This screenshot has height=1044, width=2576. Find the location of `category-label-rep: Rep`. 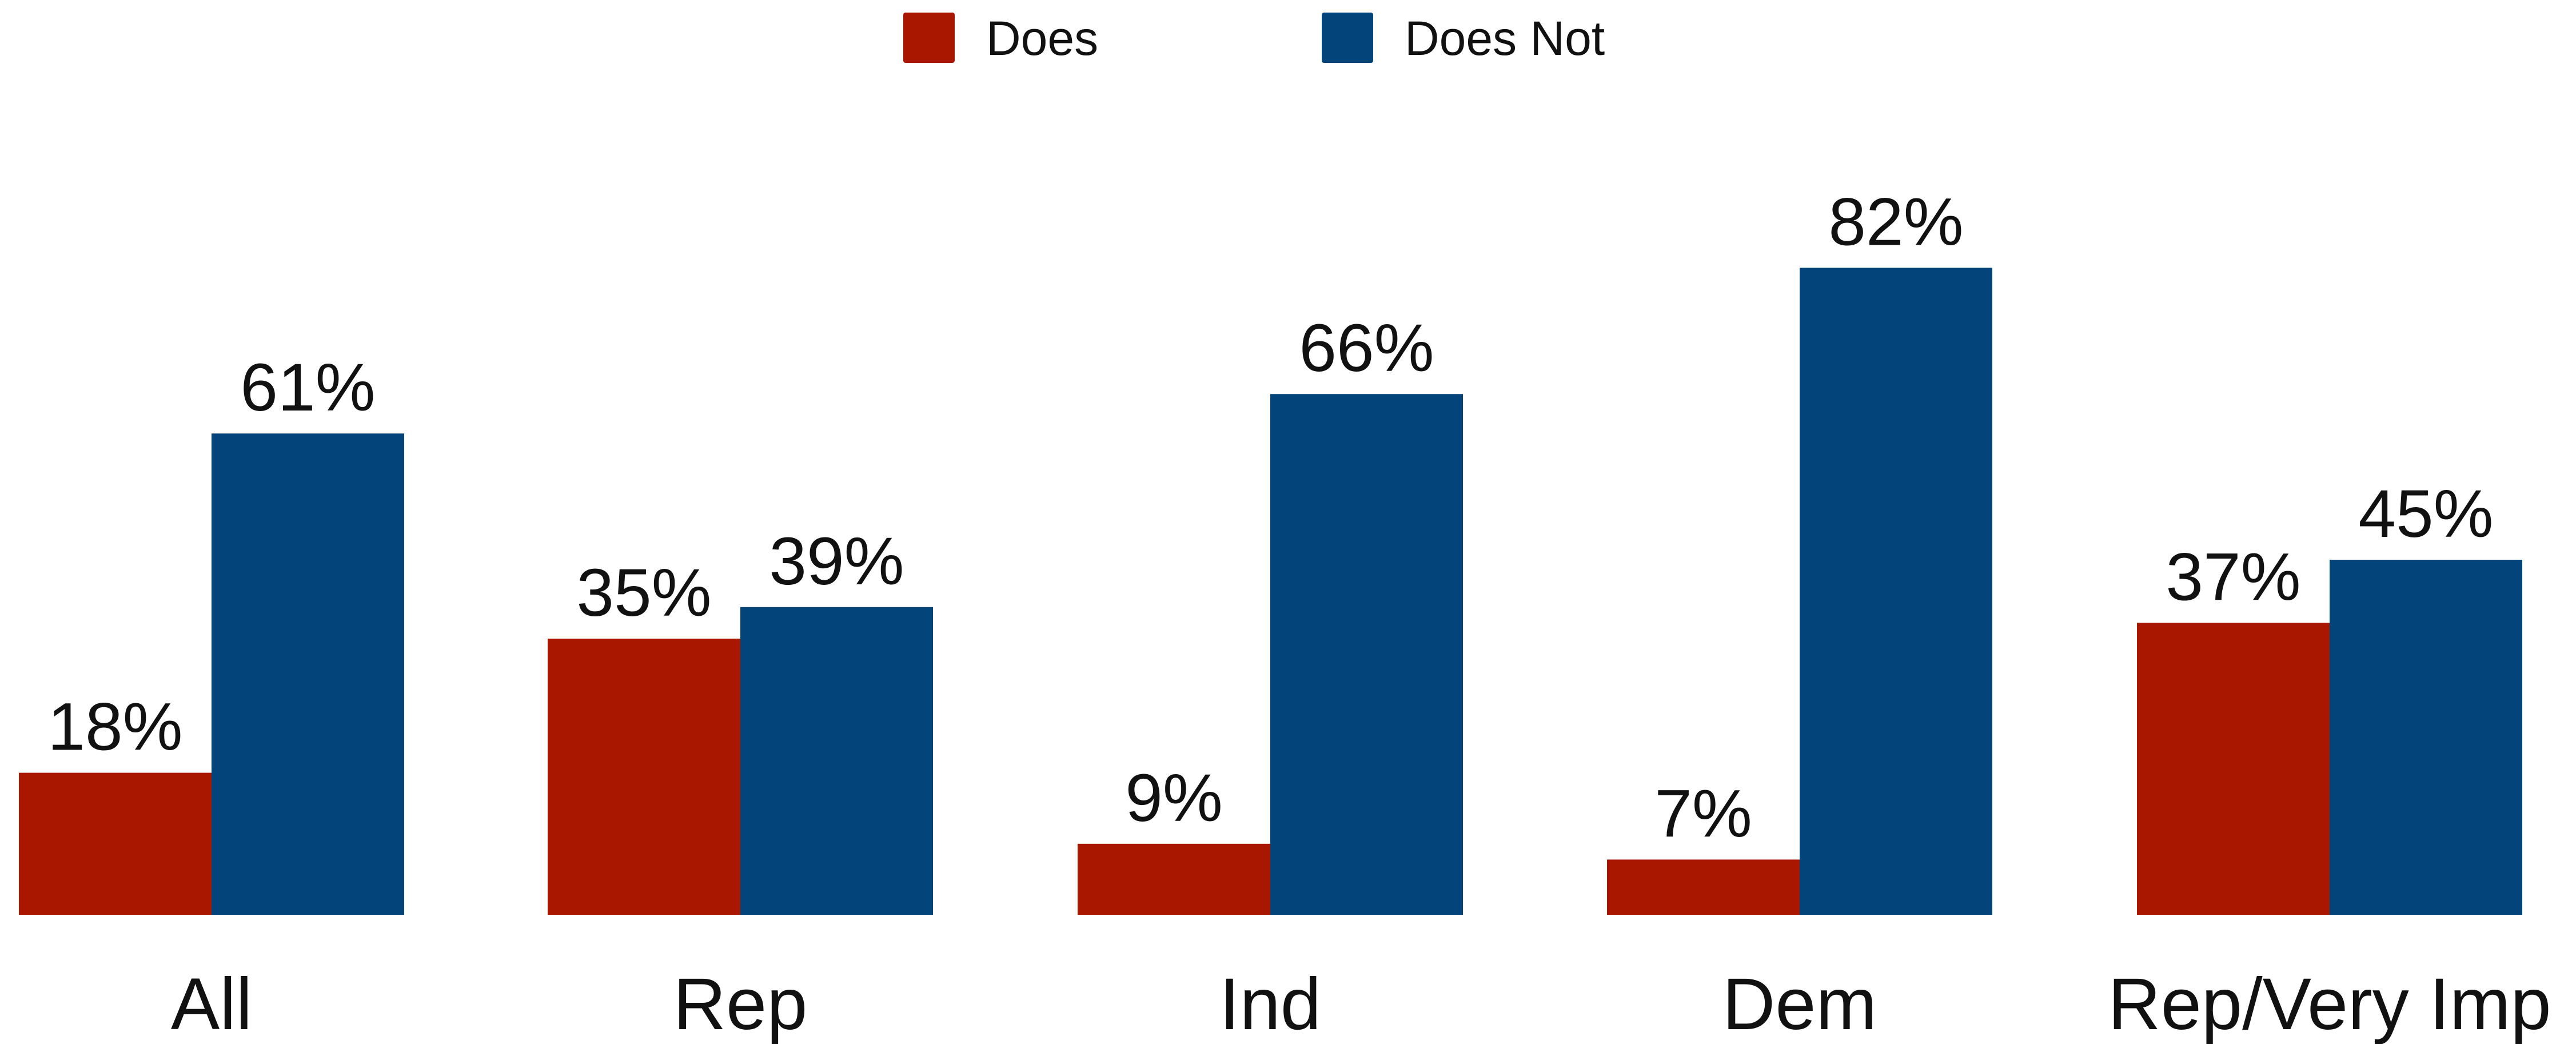

category-label-rep: Rep is located at coordinates (740, 1003).